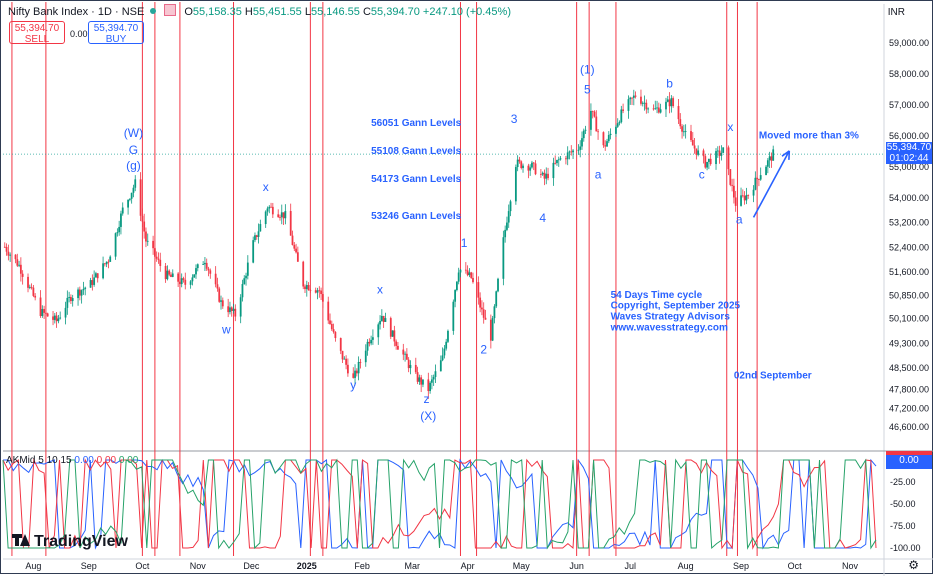 This screenshot has height=576, width=935. I want to click on sell-button: 55,394.70 SELL, so click(37, 33).